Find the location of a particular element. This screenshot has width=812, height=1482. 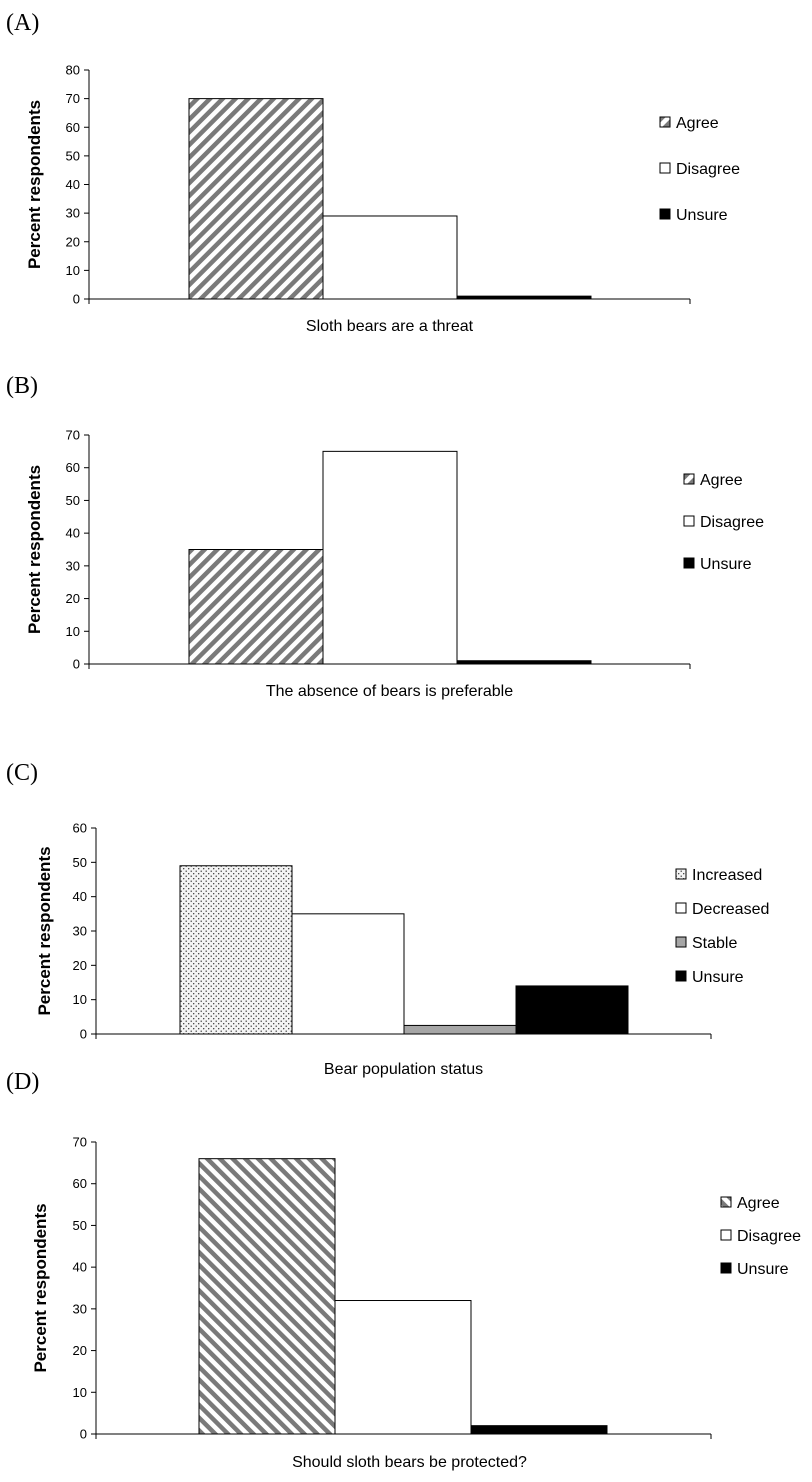

bar-decreased is located at coordinates (348, 974).